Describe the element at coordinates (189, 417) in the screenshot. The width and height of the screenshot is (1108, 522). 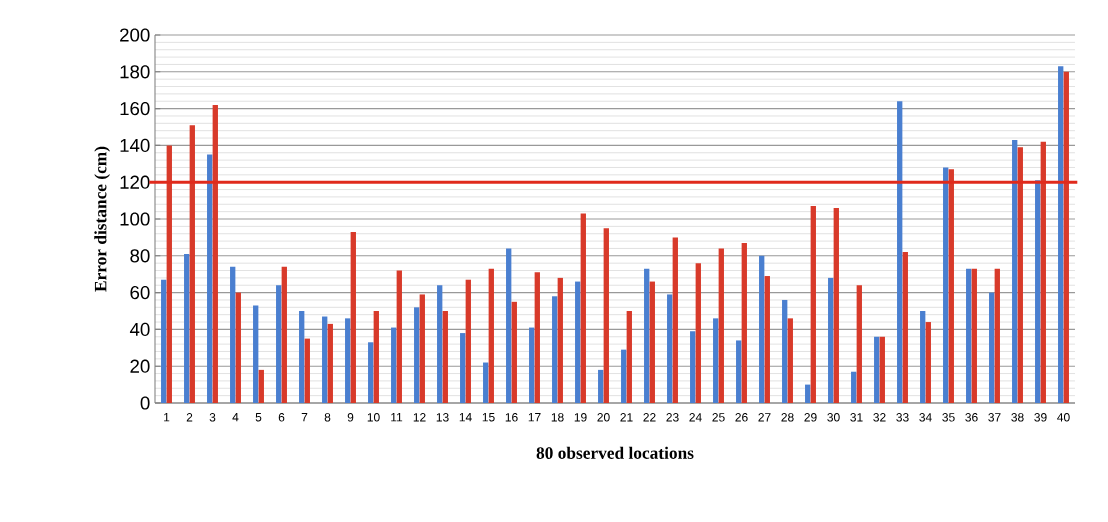
I see `x-tick-label: 2` at that location.